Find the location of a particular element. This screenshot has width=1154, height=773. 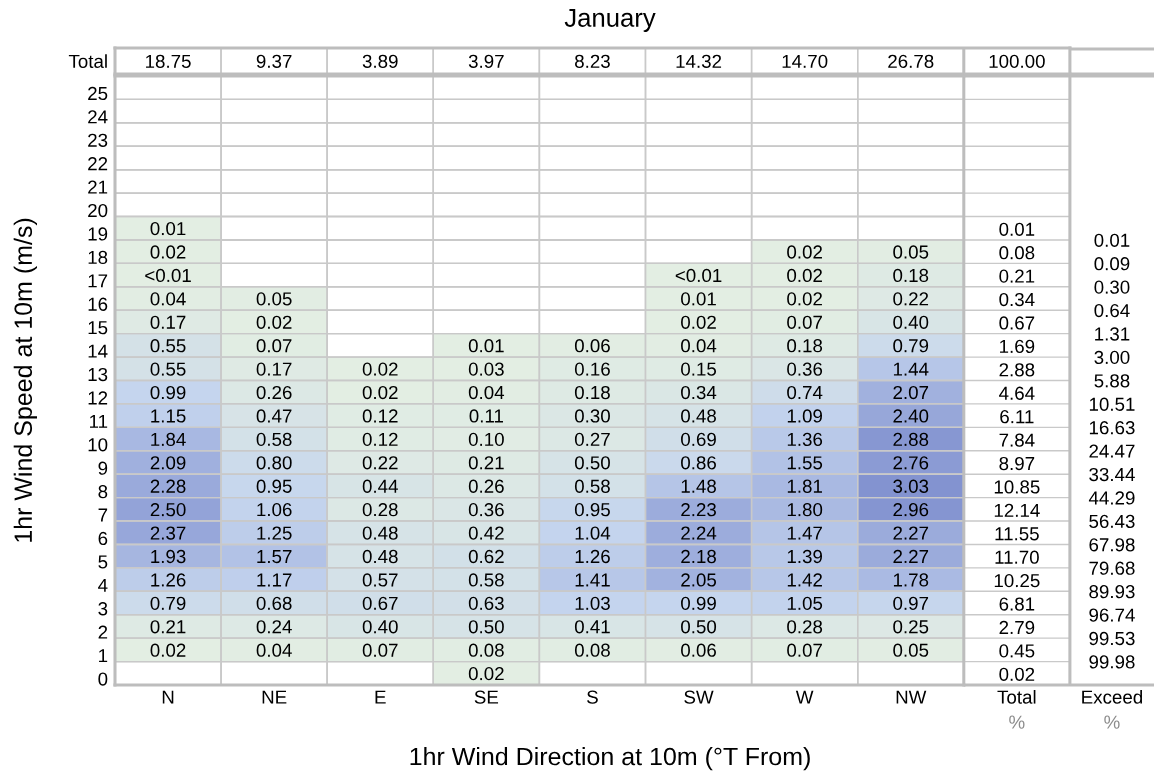

data-label: 1.57 is located at coordinates (274, 557).